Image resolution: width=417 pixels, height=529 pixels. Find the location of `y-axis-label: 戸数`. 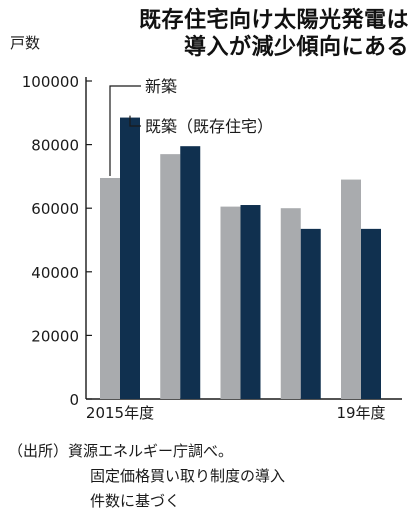

y-axis-label: 戸数 is located at coordinates (25, 43).